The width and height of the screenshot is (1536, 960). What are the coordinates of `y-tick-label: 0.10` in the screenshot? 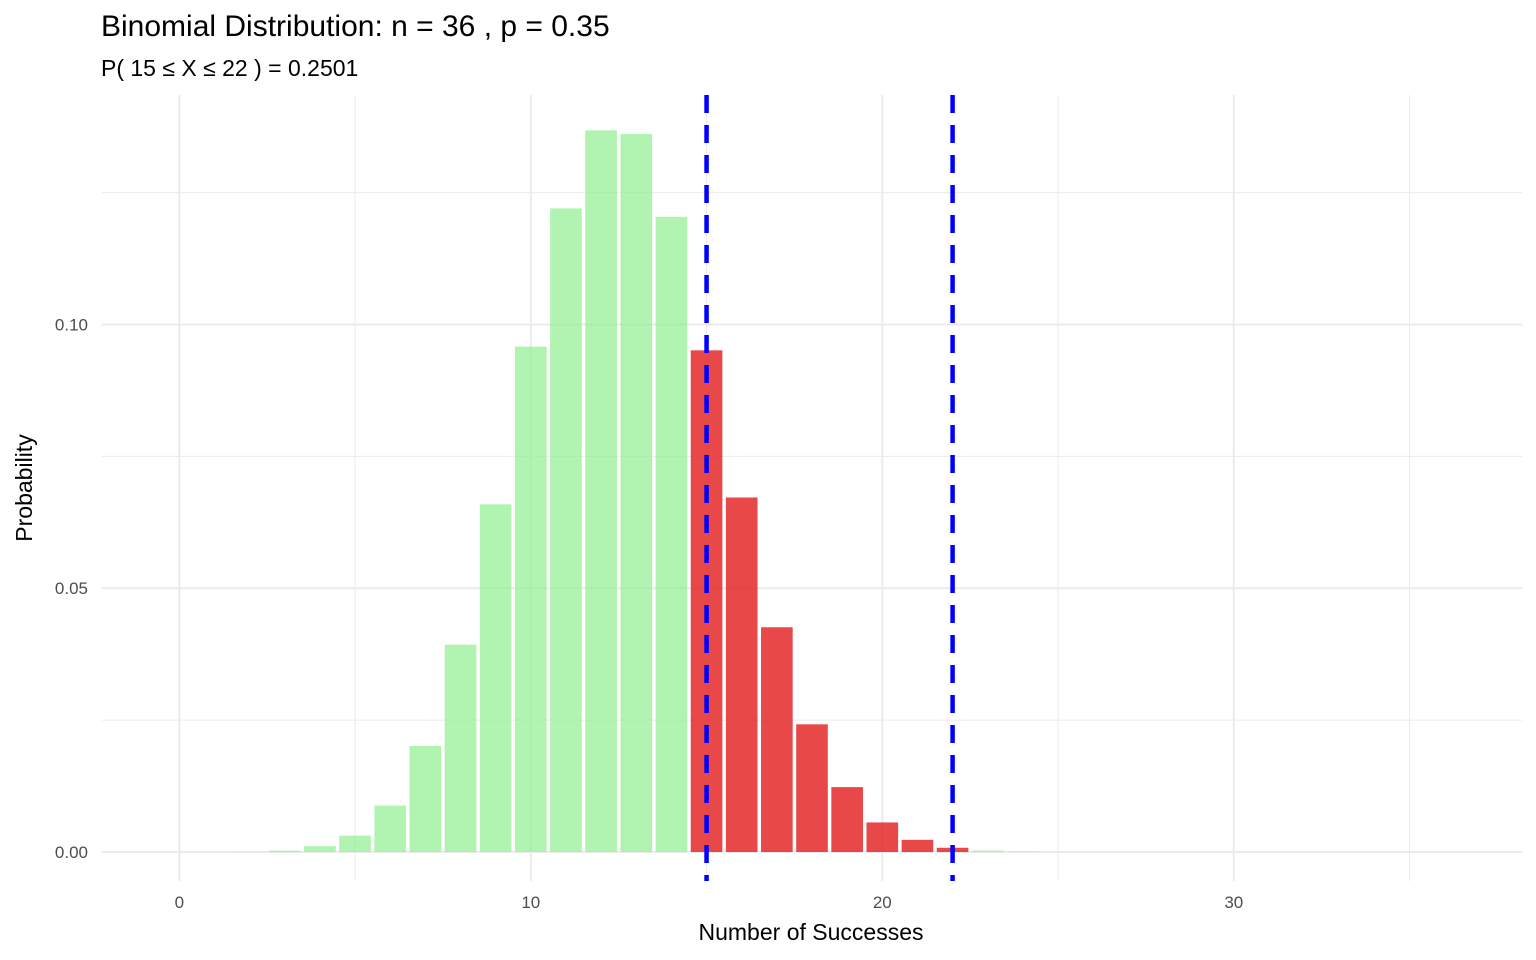 It's located at (71, 324).